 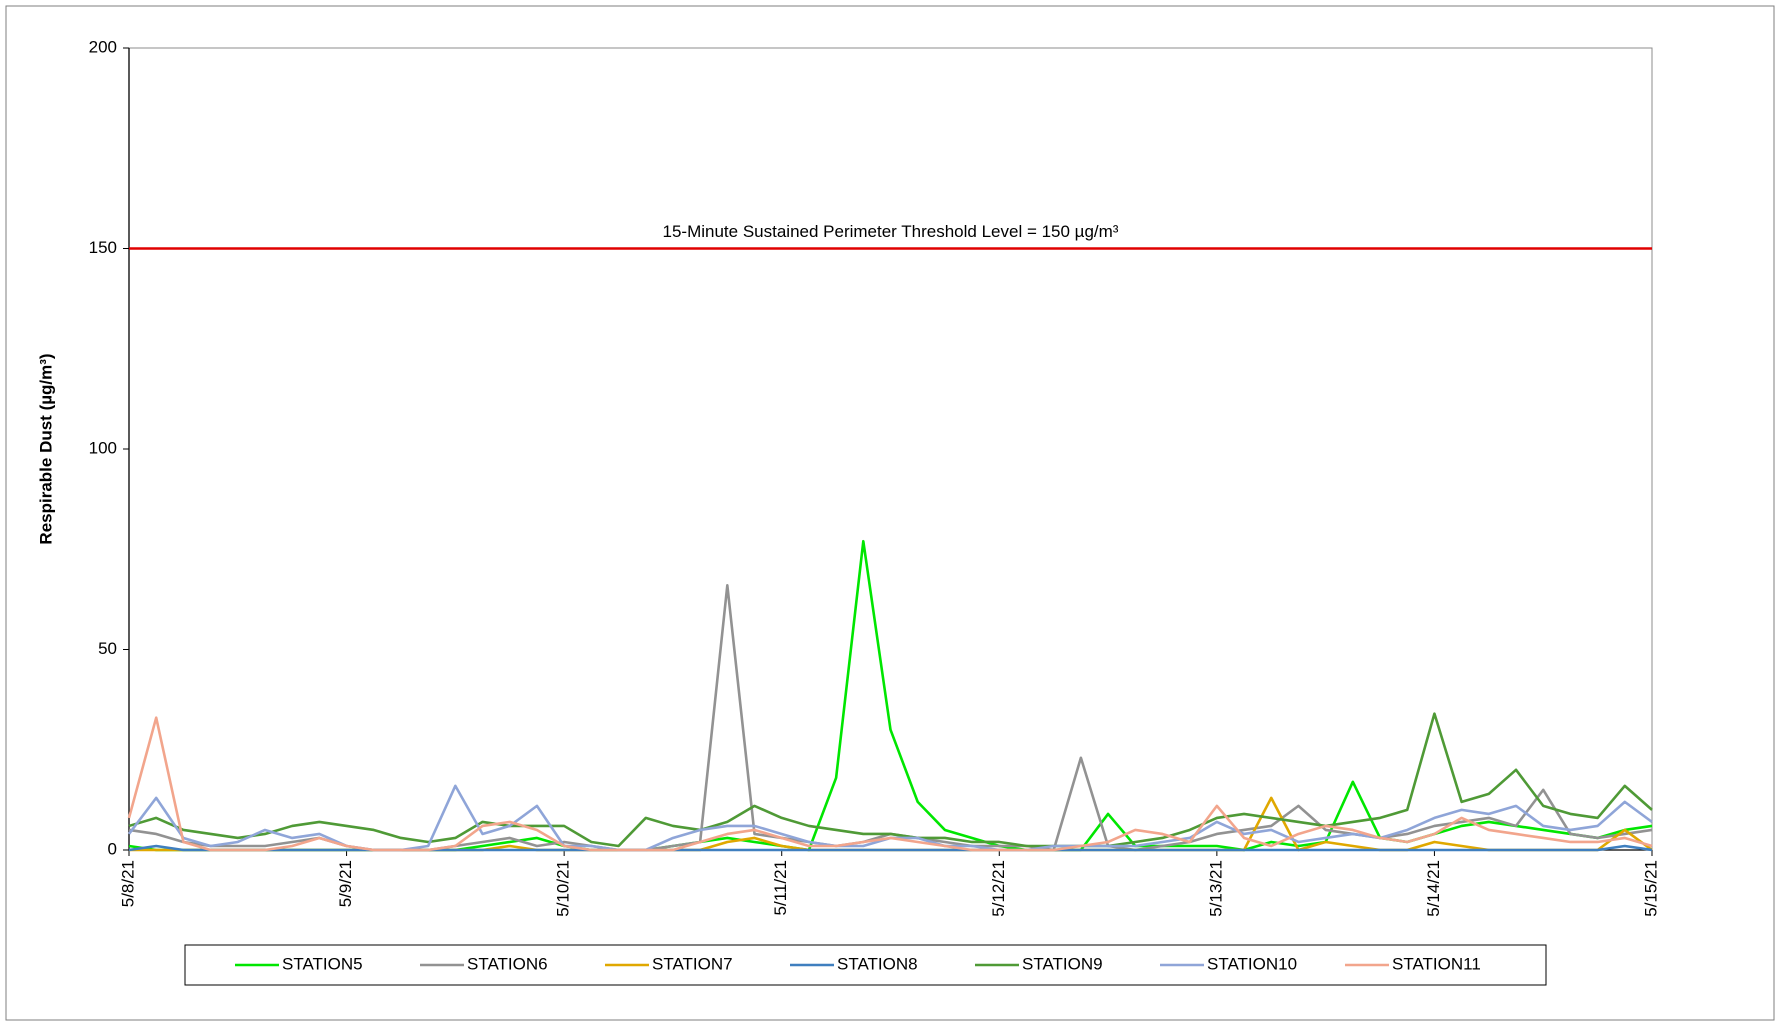 What do you see at coordinates (103, 247) in the screenshot?
I see `y-tick-label: 150` at bounding box center [103, 247].